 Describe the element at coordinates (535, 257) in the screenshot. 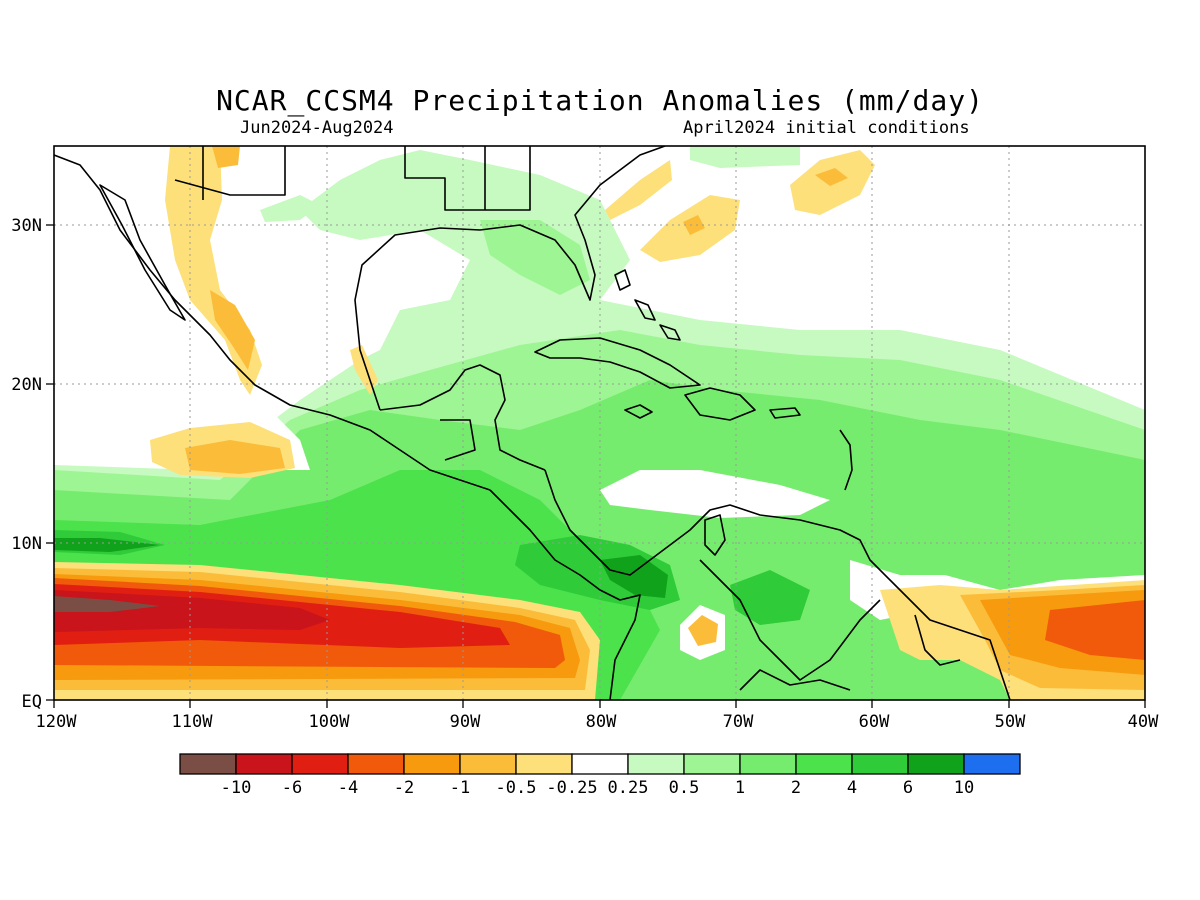

I see `anomaly-region-florida-green` at that location.